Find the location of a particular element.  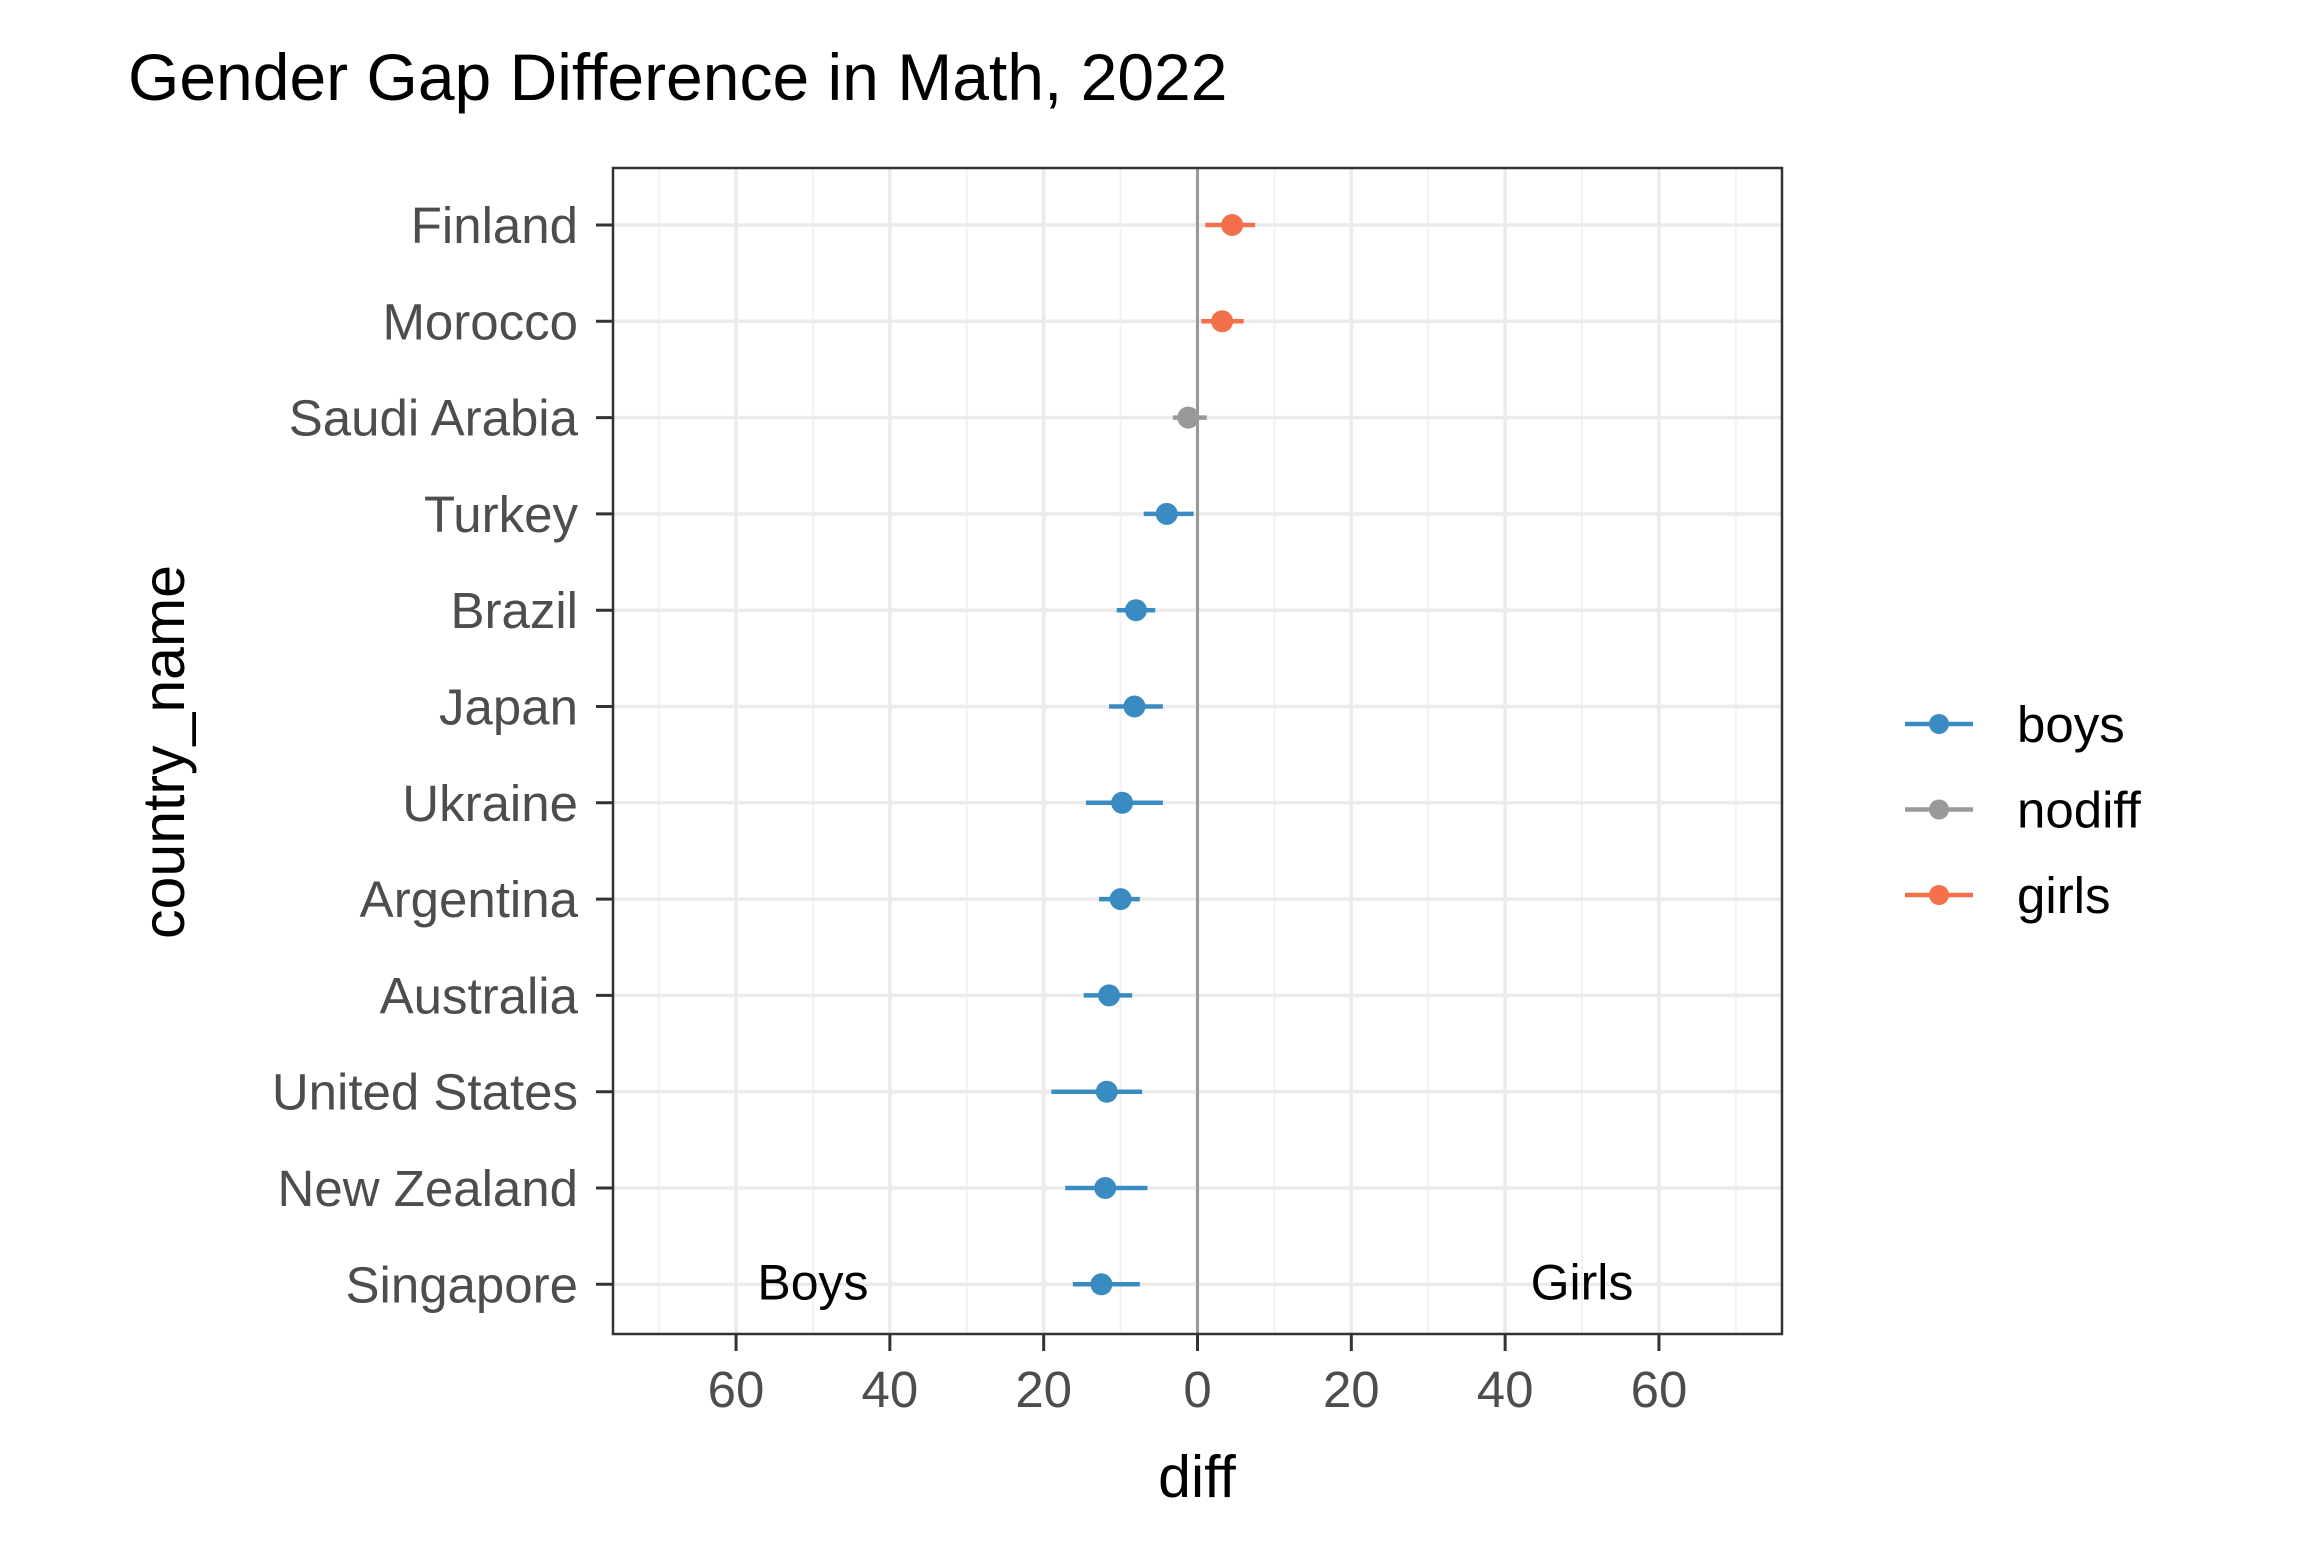

y-tick-label: United States is located at coordinates (425, 1092).